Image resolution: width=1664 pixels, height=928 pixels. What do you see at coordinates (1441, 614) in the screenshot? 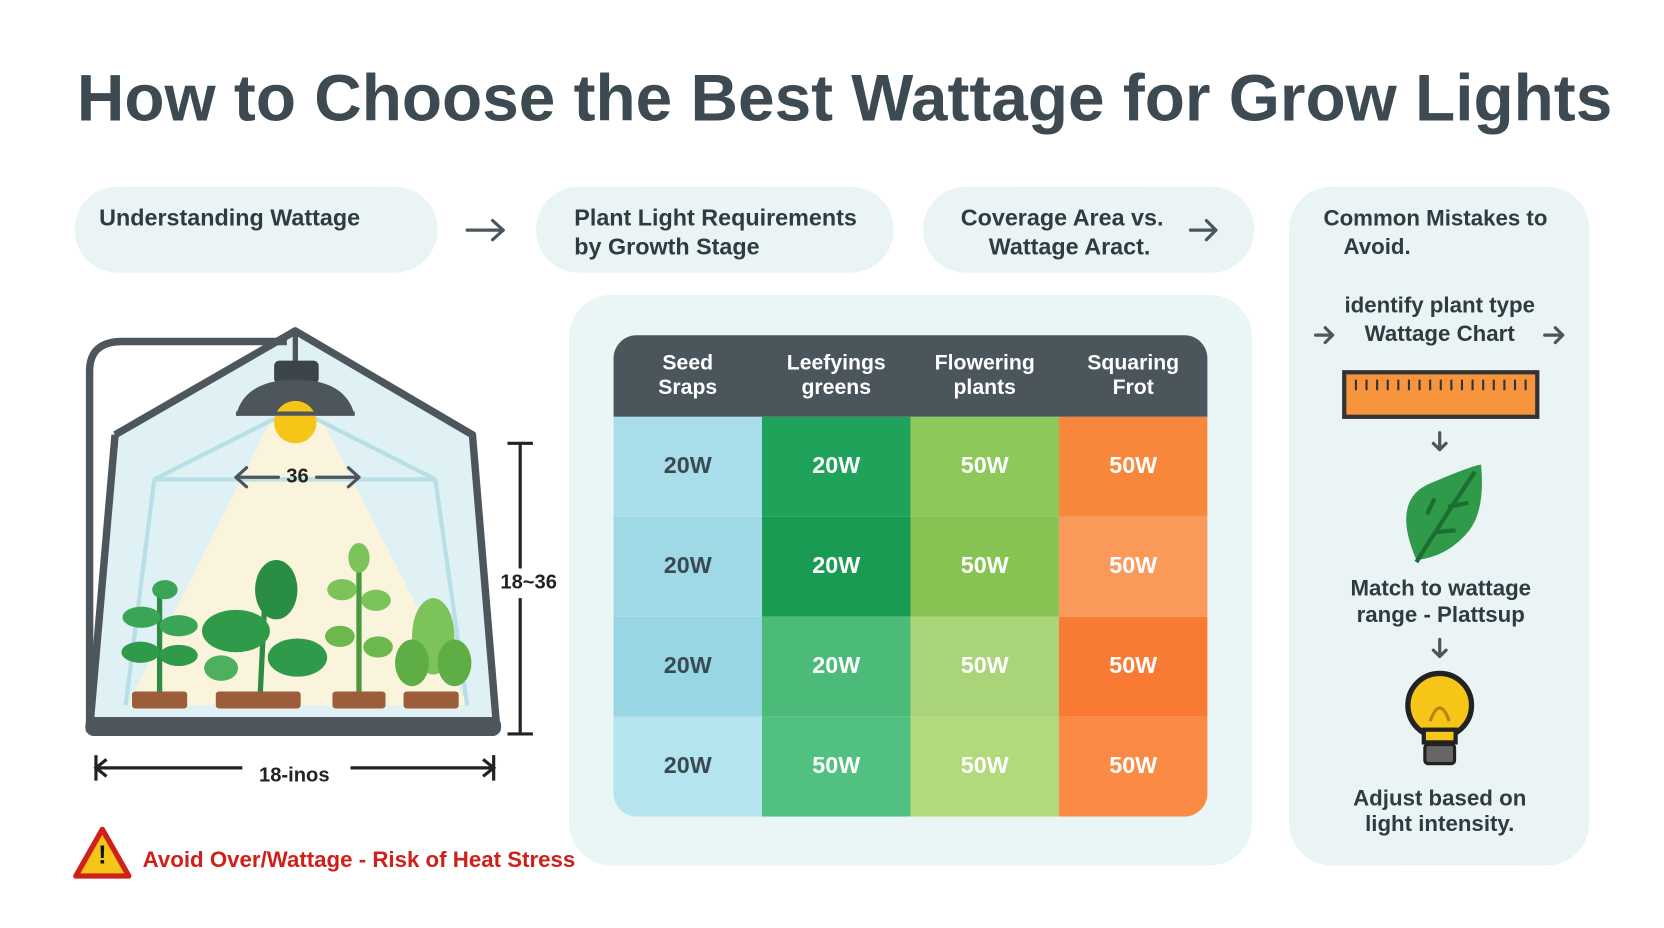
I see `sidebar-step: range - Plattsup` at bounding box center [1441, 614].